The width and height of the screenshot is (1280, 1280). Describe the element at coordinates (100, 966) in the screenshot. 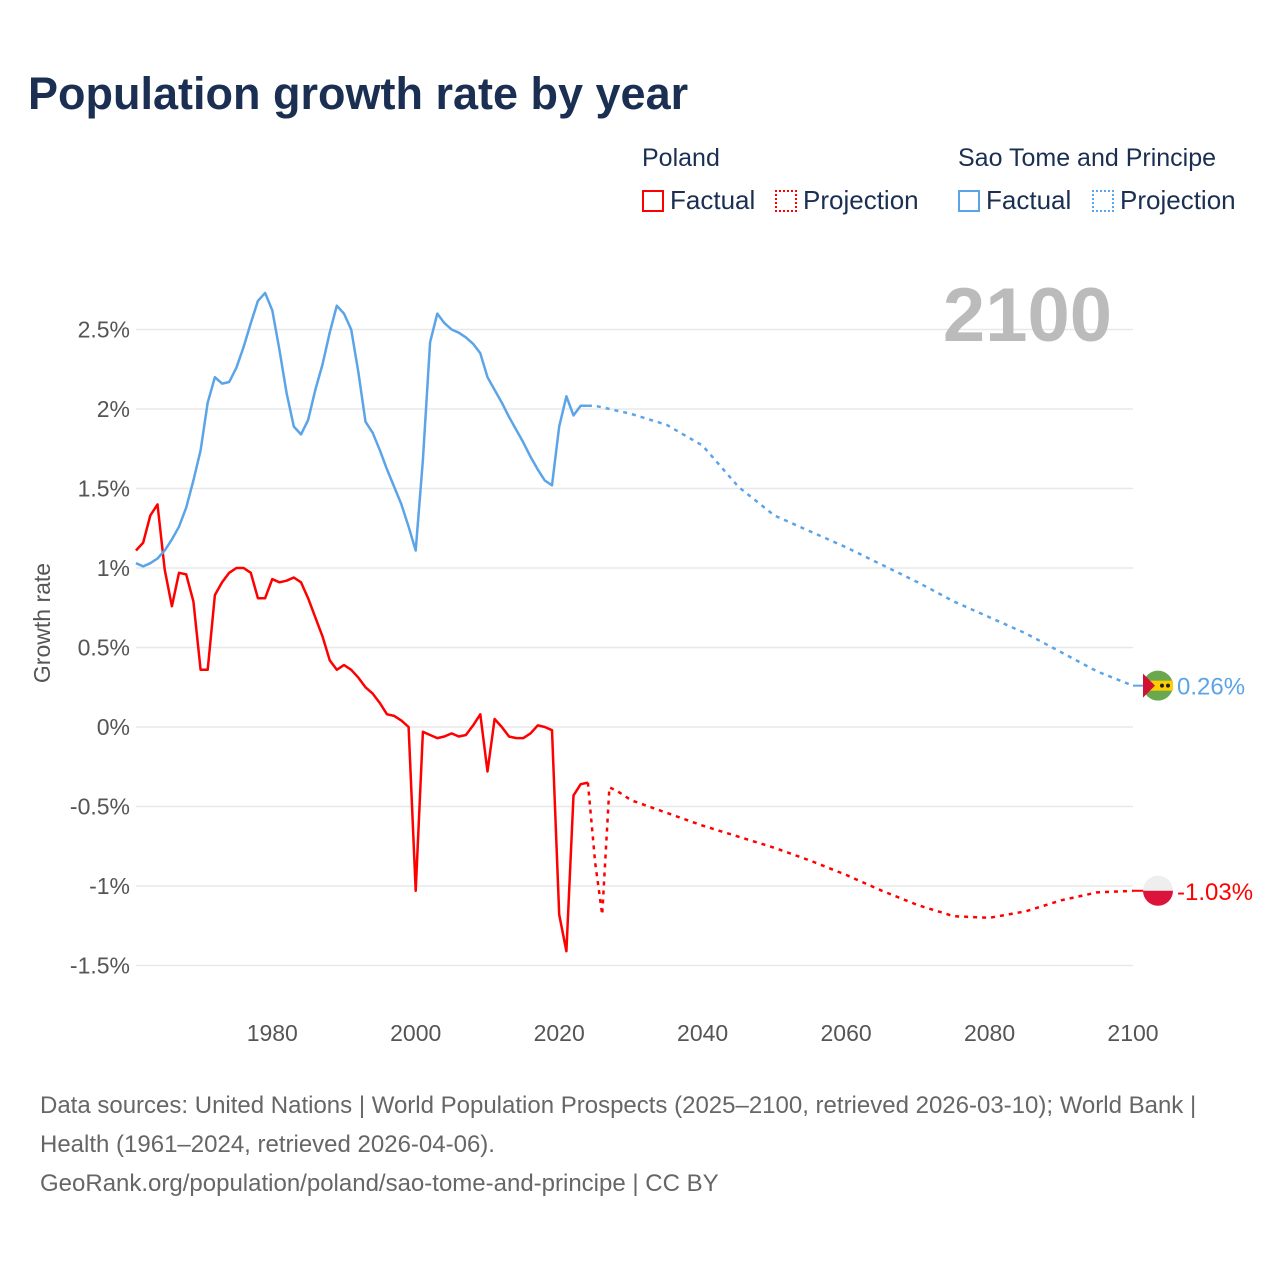

I see `y-tick-label: -1.5%` at that location.